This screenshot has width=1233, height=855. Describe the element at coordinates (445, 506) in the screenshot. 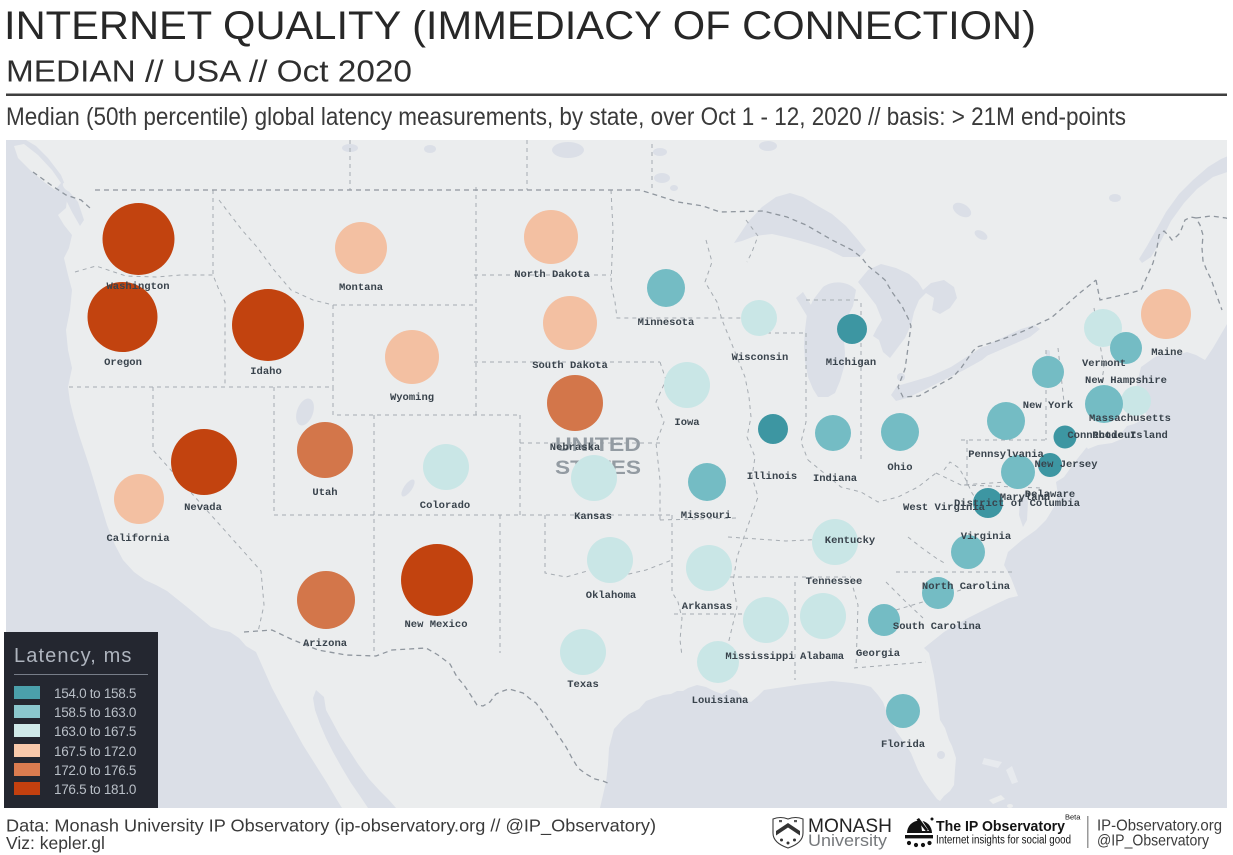

I see `svg-text: Colorado` at that location.